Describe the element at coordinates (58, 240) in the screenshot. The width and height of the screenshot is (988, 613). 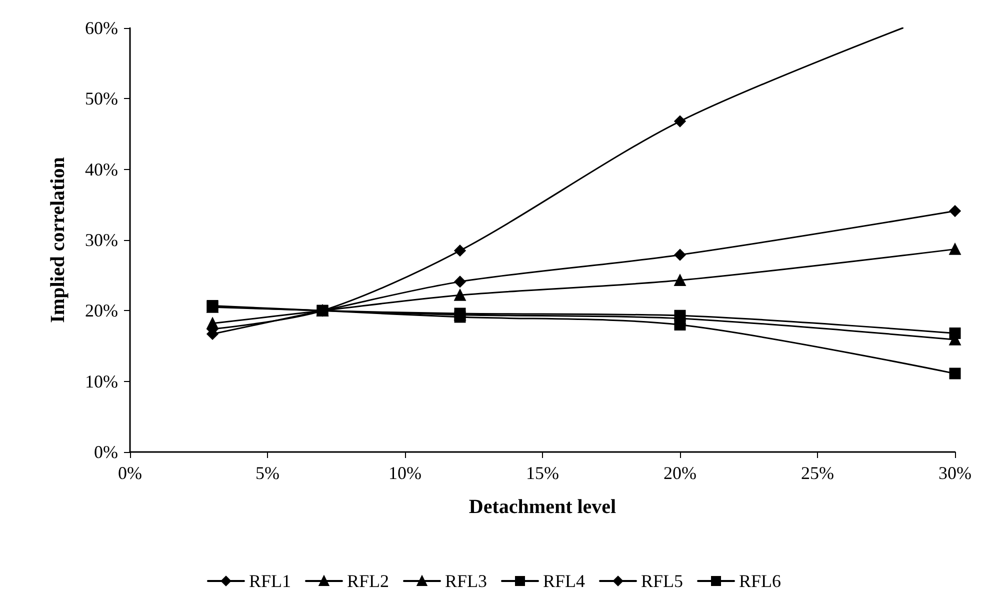
I see `y-axis-title: Implied correlation` at that location.